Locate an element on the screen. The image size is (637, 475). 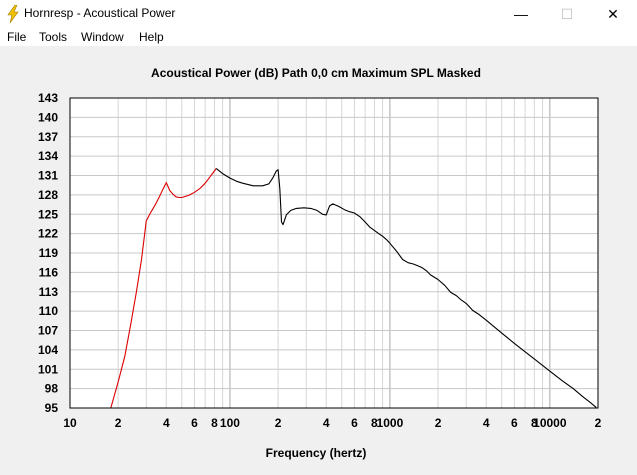
y-tick-label: 113 is located at coordinates (49, 292).